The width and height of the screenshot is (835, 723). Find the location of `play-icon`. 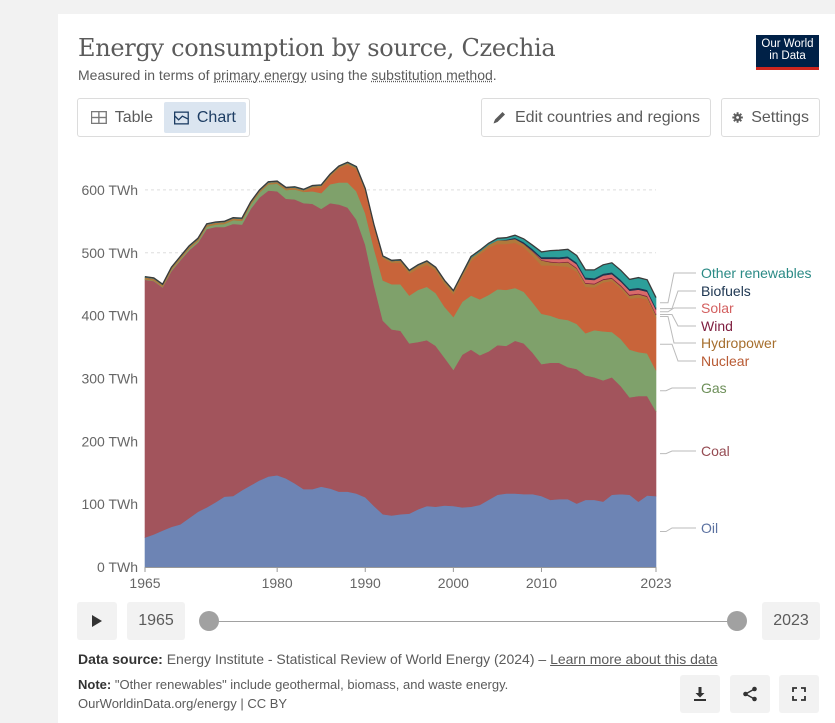

play-icon is located at coordinates (97, 621).